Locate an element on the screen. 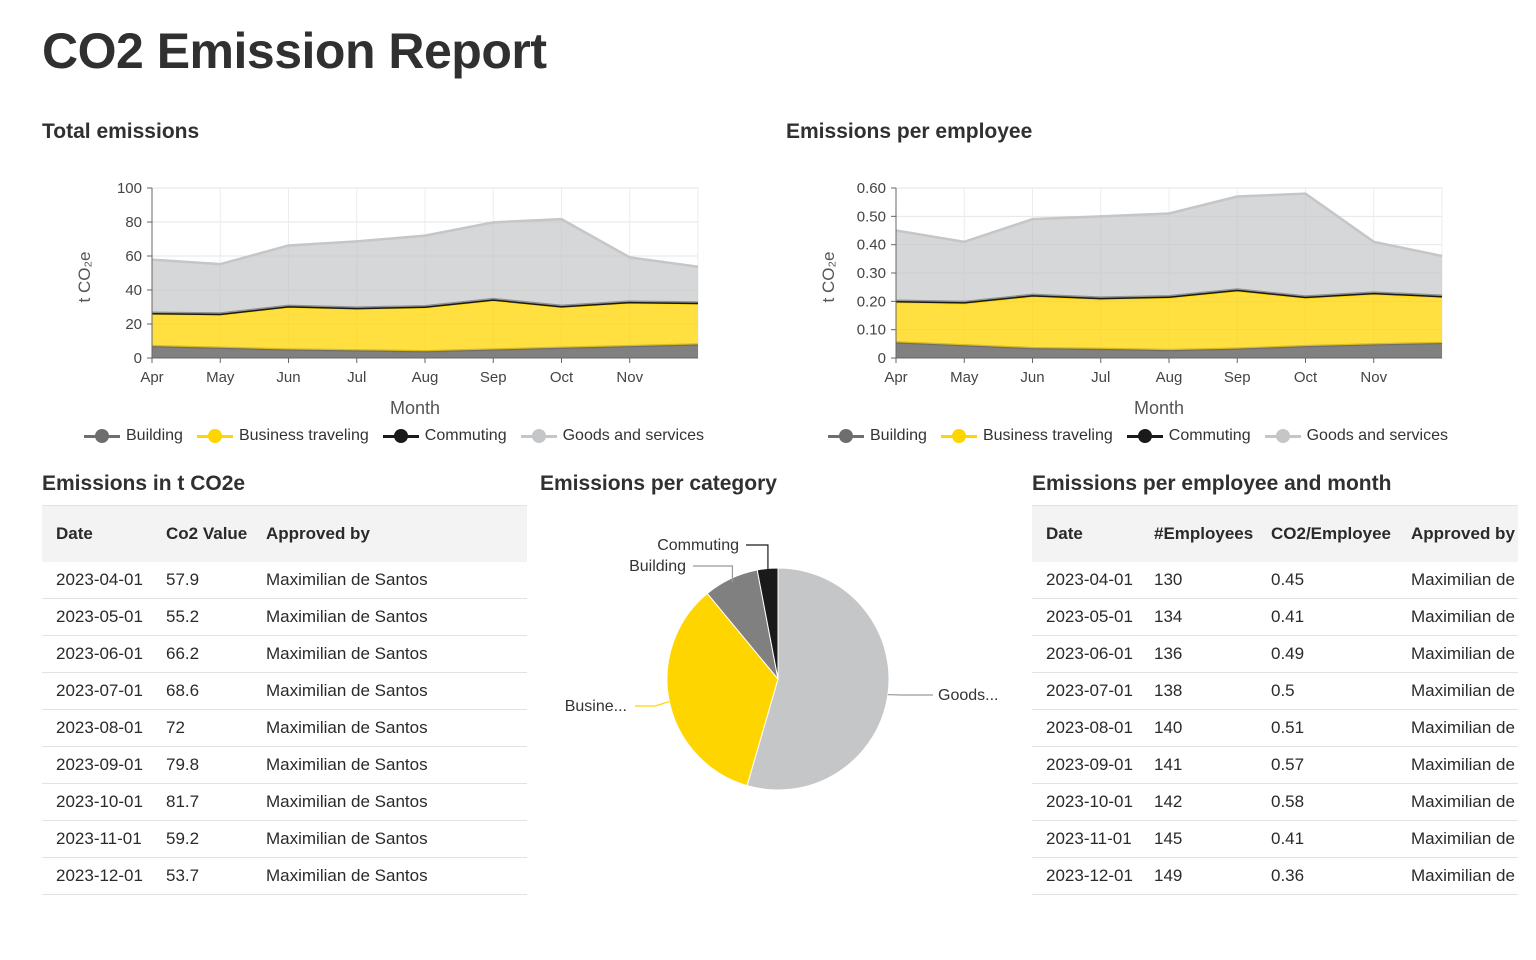 This screenshot has height=960, width=1536. category-pie-chart: Goods... Busine... Building Commuting is located at coordinates (781, 664).